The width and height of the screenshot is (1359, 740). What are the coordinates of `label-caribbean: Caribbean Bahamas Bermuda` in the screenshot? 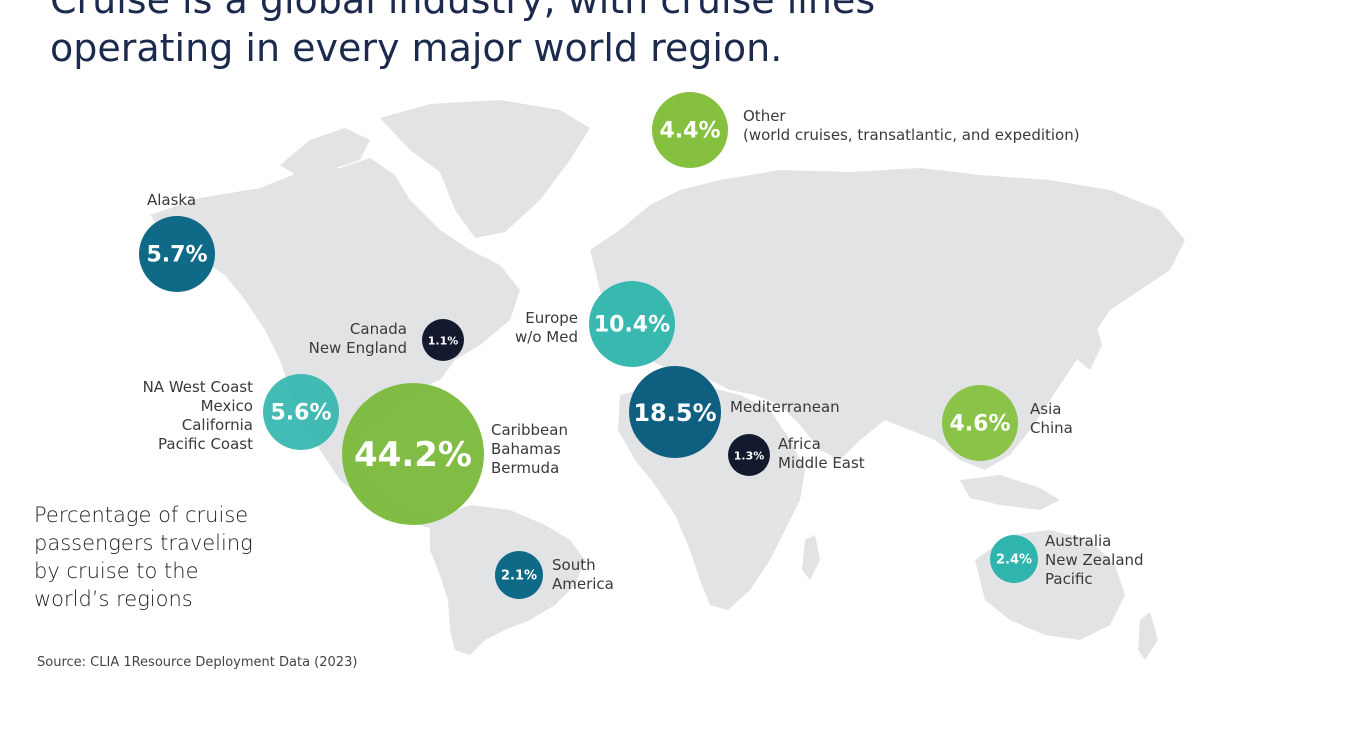 It's located at (529, 449).